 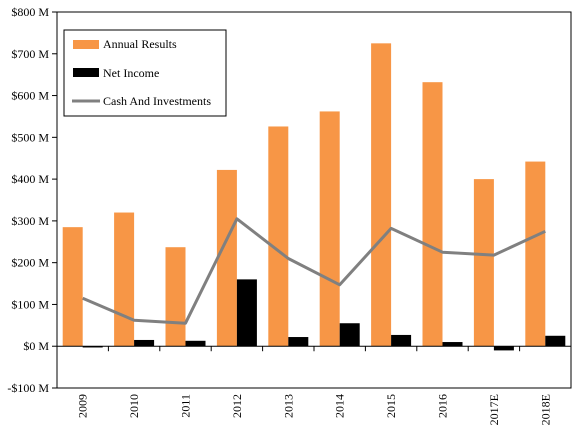 What do you see at coordinates (30, 12) in the screenshot?
I see `y-tick-label: $800 M` at bounding box center [30, 12].